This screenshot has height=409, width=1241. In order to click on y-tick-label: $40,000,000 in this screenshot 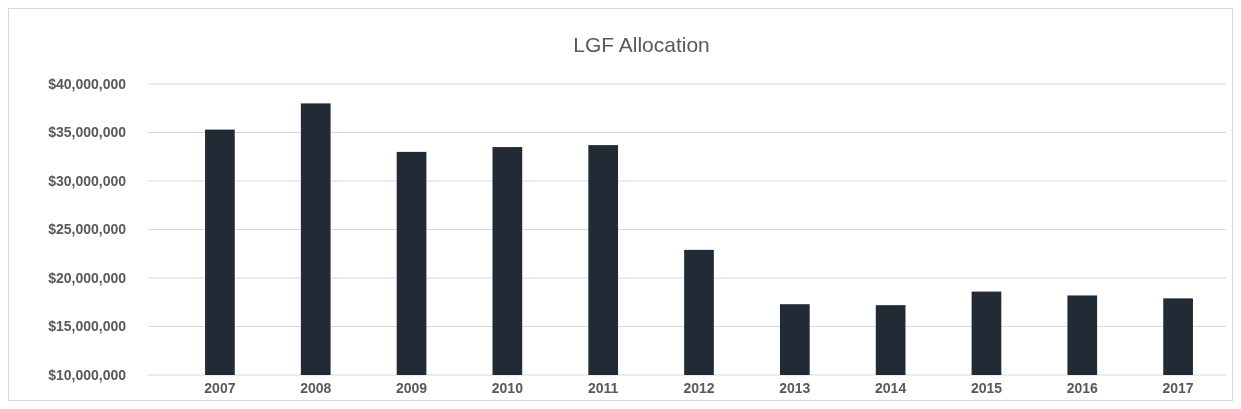, I will do `click(87, 83)`.